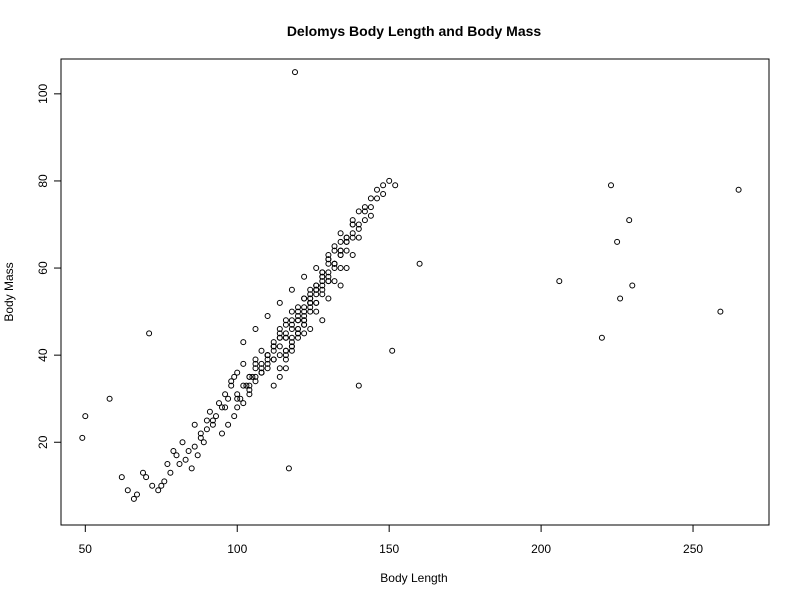  Describe the element at coordinates (43, 181) in the screenshot. I see `y-tick-label: 80` at that location.